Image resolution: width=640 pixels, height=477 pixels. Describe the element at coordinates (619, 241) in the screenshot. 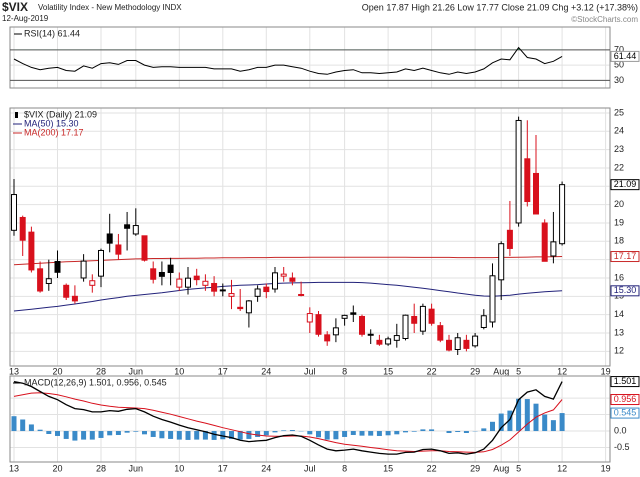

I see `y-tick-label: 18` at that location.